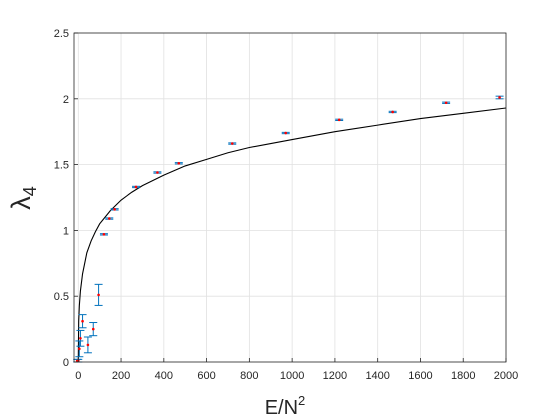  I want to click on x-tick-label: 800, so click(249, 376).